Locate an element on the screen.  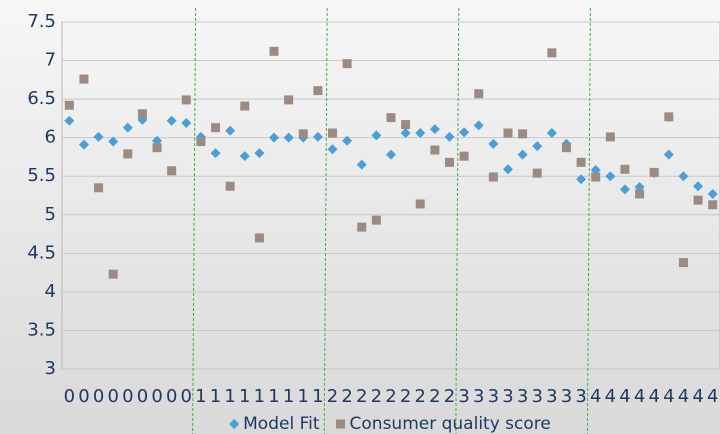
y-tick-label: 6 is located at coordinates (50, 137).